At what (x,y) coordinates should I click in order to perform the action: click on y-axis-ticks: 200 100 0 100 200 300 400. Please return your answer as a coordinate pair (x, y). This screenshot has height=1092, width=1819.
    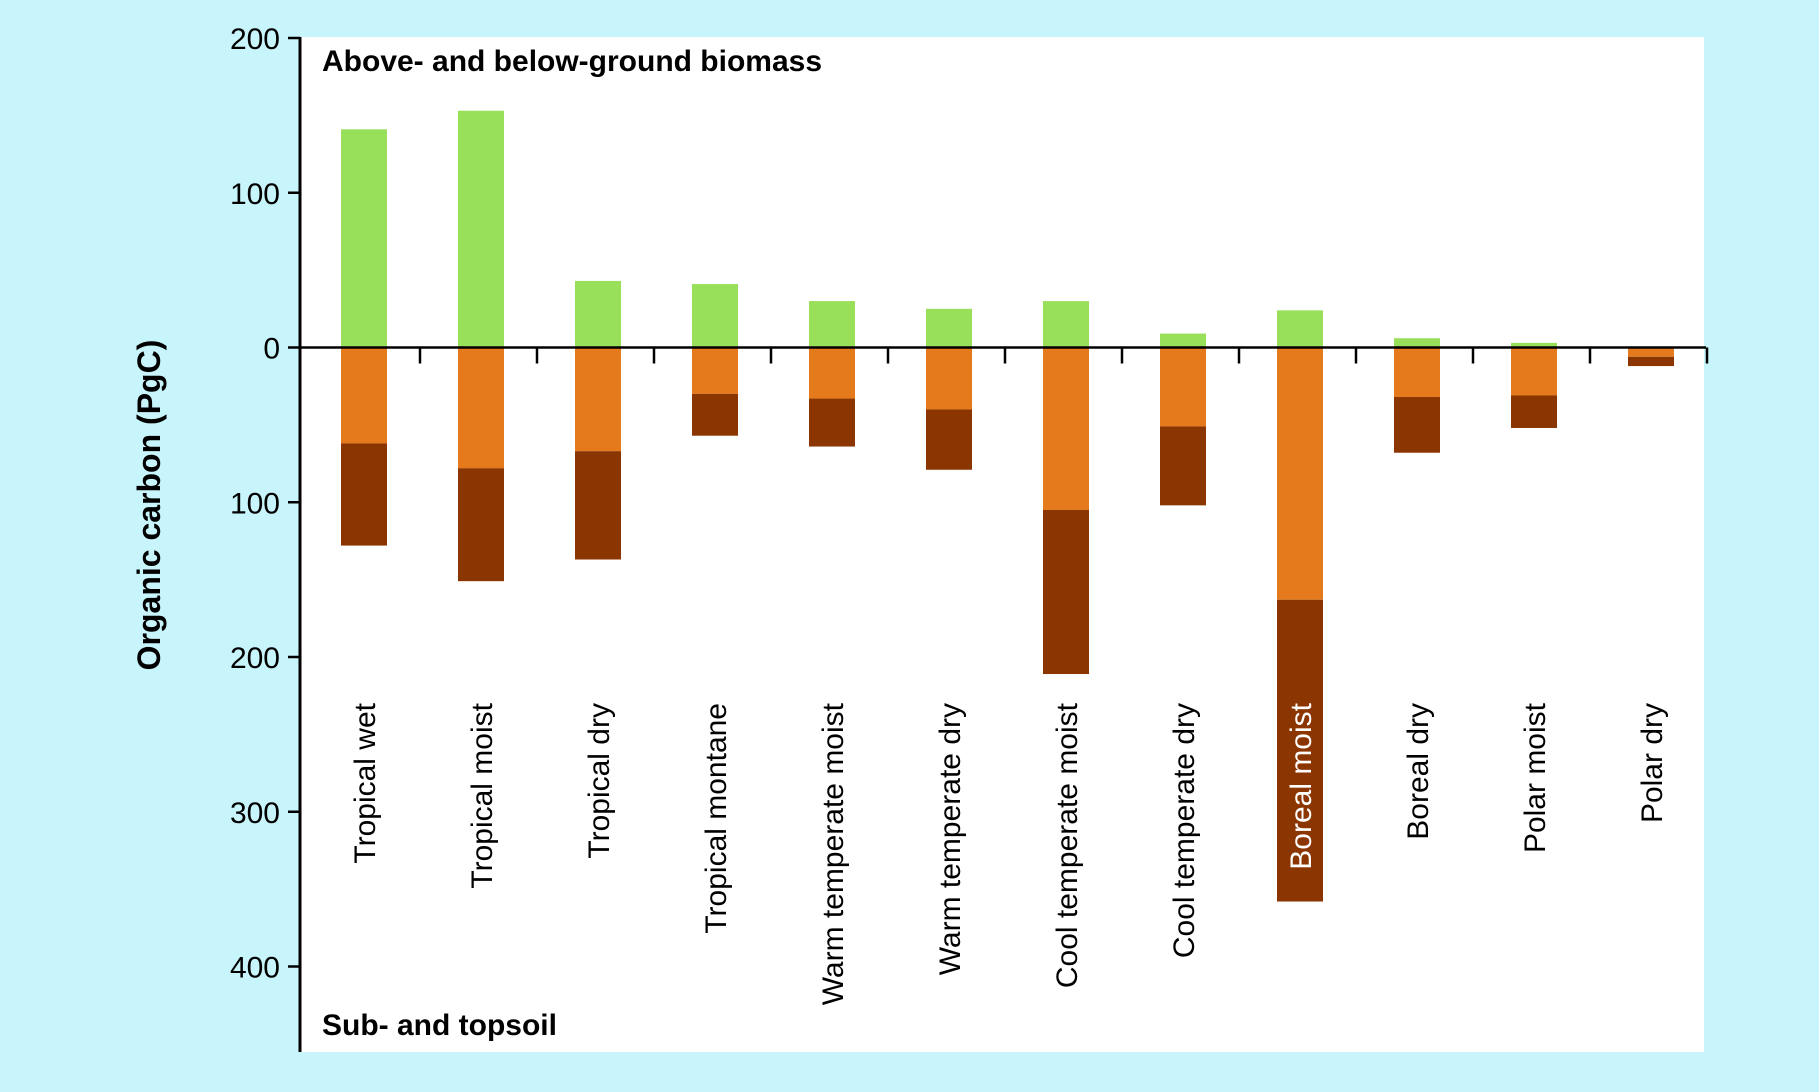
    Looking at the image, I should click on (265, 504).